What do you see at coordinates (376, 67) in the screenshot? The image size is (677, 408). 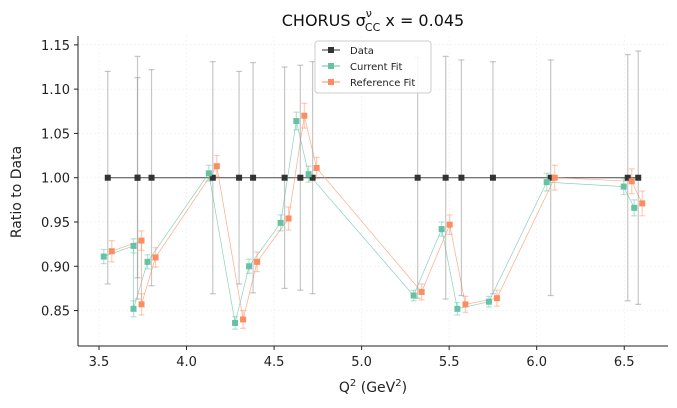 I see `legend-current-label: Current Fit` at bounding box center [376, 67].